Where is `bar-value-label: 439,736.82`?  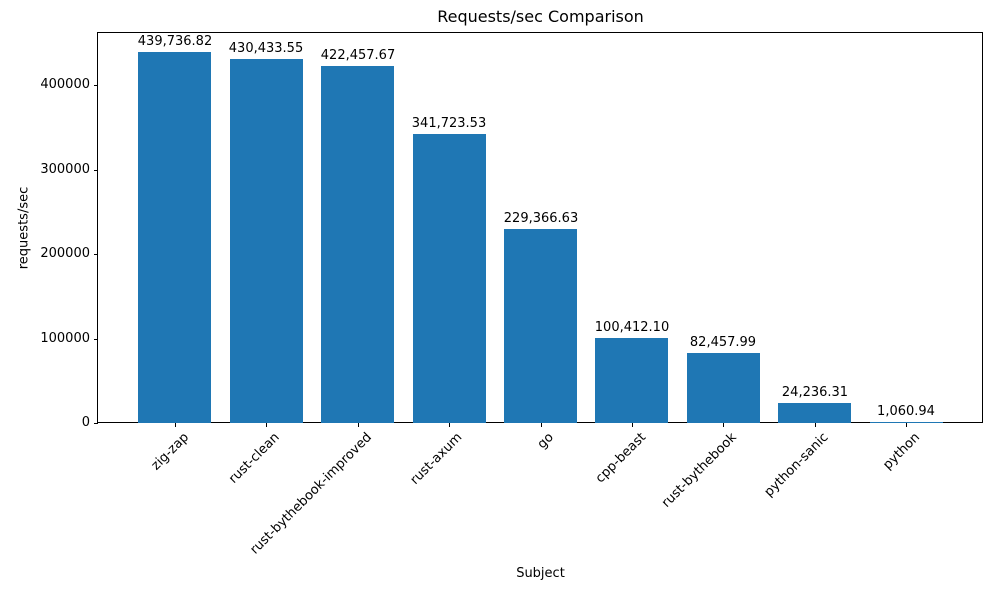
bar-value-label: 439,736.82 is located at coordinates (175, 41).